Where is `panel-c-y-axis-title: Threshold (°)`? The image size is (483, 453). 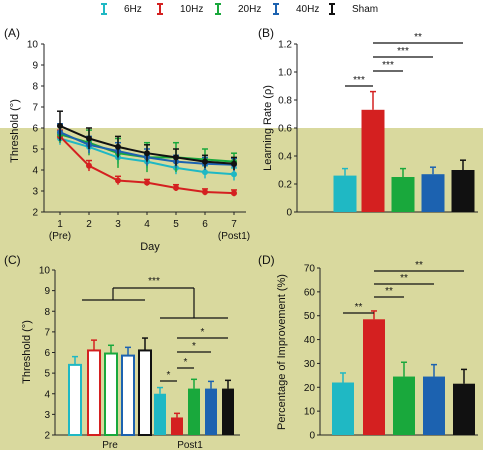
panel-c-y-axis-title: Threshold (°) is located at coordinates (27, 352).